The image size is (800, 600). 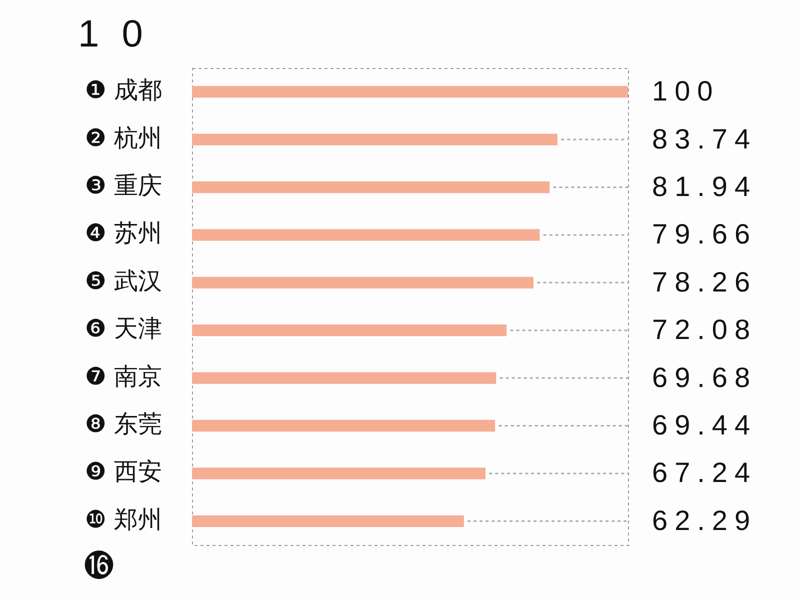 I want to click on data-label: 69.44, so click(x=705, y=424).